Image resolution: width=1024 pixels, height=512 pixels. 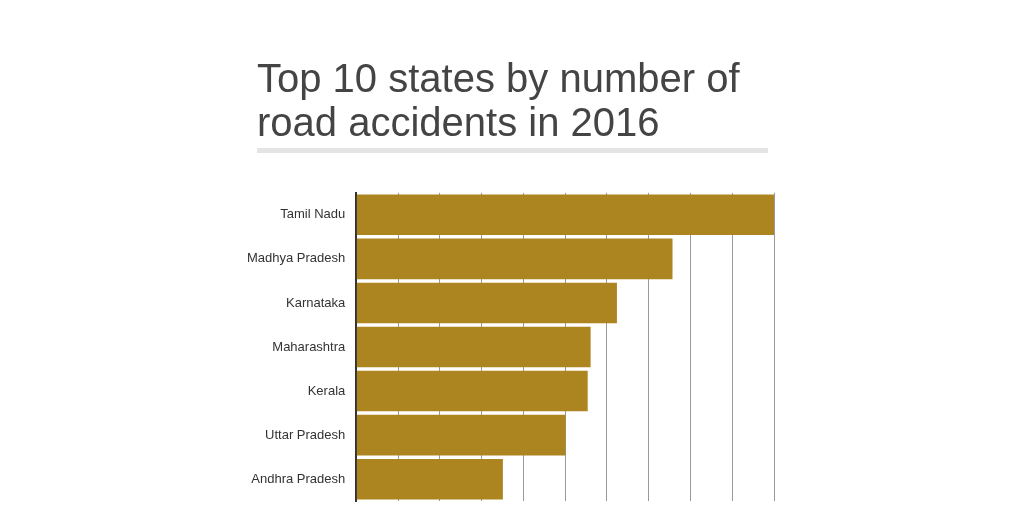 I want to click on y-tick-label: Madhya Pradesh, so click(x=296, y=258).